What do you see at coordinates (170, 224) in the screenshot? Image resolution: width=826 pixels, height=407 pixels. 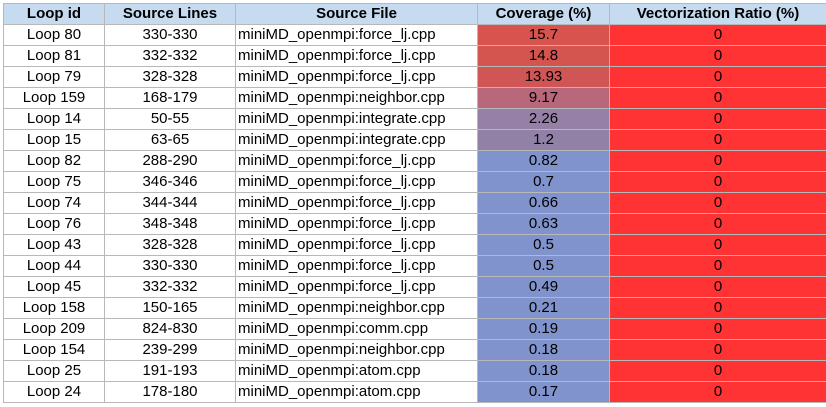 I see `cell-source-lines: 348-348` at bounding box center [170, 224].